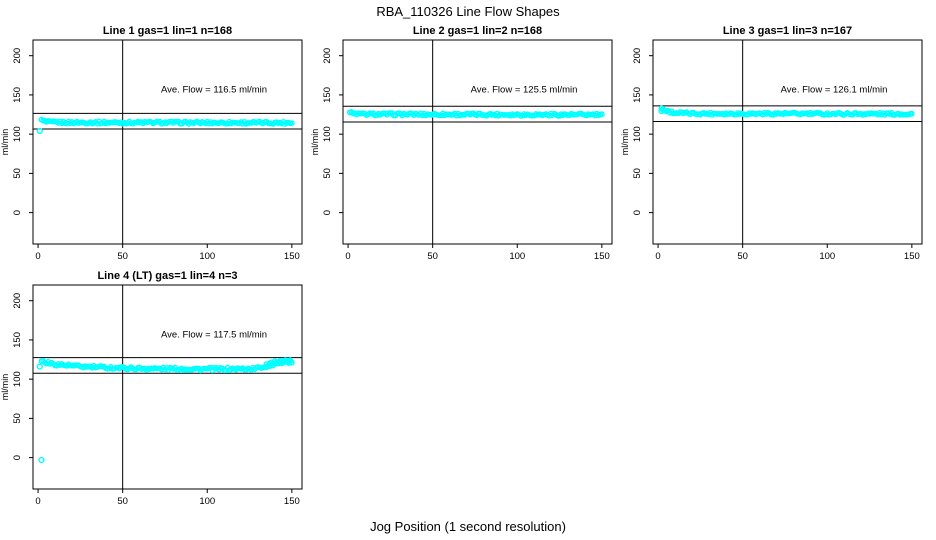 The image size is (936, 540). Describe the element at coordinates (524, 90) in the screenshot. I see `ave-flow-label: Ave. Flow = 125.5 ml/min` at that location.